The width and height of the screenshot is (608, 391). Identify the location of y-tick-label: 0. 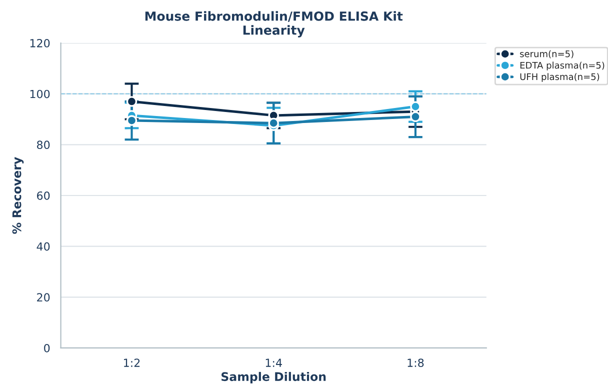
(47, 348).